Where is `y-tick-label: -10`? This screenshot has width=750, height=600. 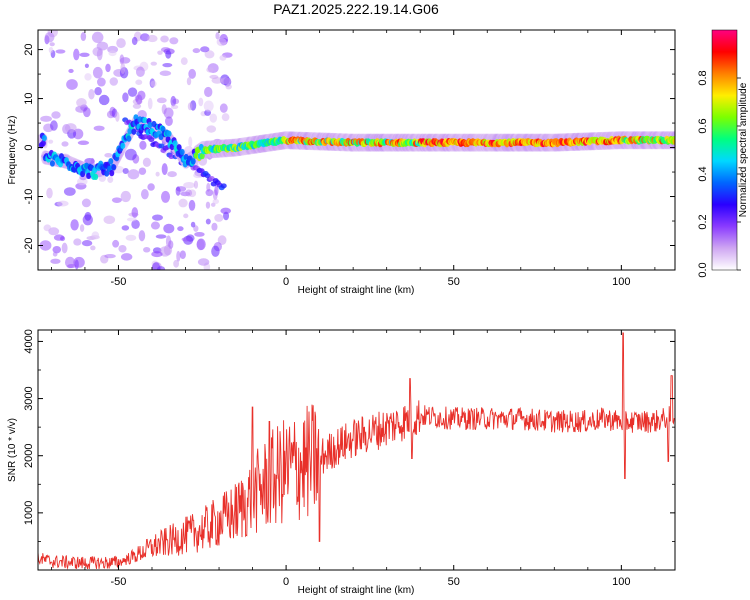 y-tick-label: -10 is located at coordinates (29, 197).